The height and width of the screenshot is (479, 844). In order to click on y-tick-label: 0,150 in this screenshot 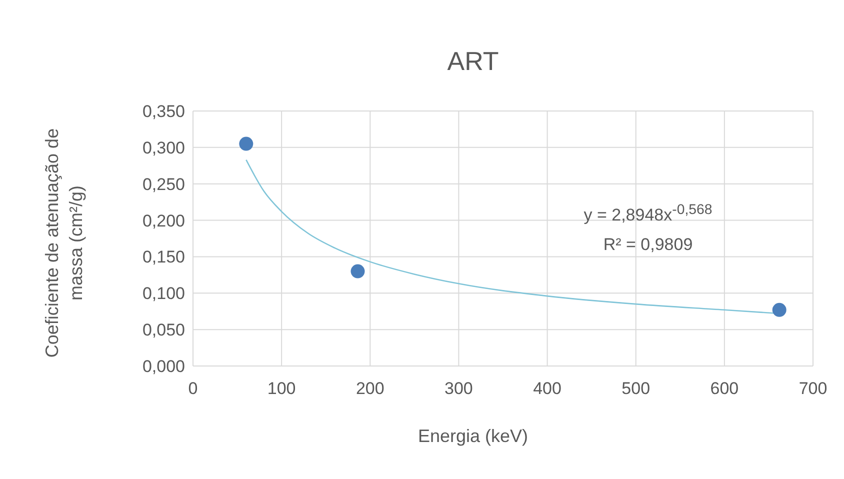, I will do `click(163, 257)`.